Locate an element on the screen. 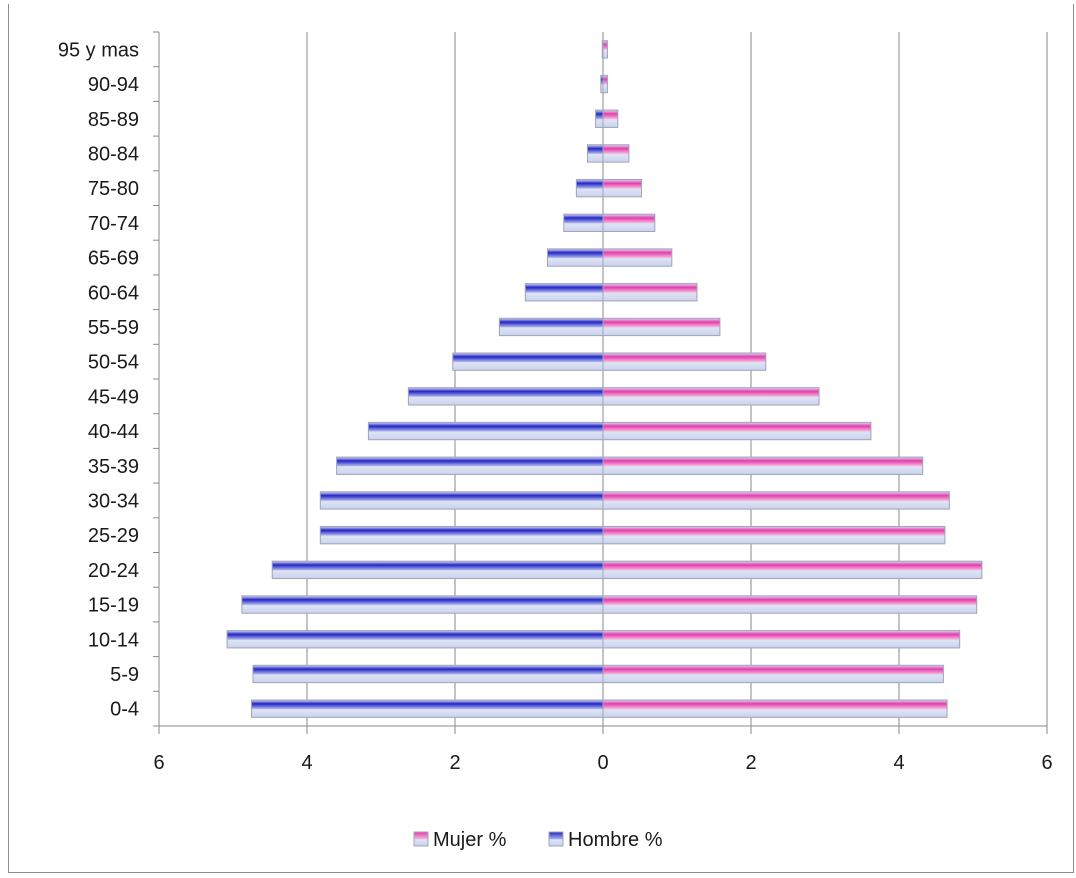  bar-mujer-95-y-mas is located at coordinates (605, 49).